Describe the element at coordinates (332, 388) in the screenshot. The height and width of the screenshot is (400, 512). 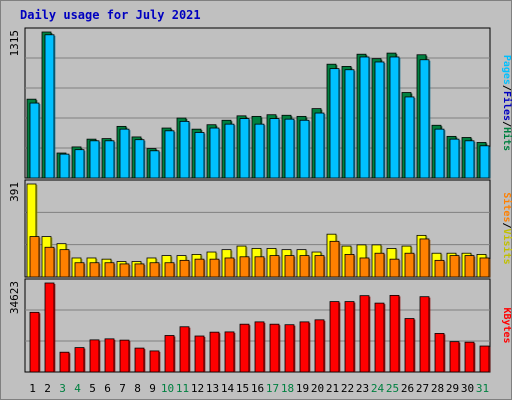
I see `x-tick-label-day-21: 21` at that location.